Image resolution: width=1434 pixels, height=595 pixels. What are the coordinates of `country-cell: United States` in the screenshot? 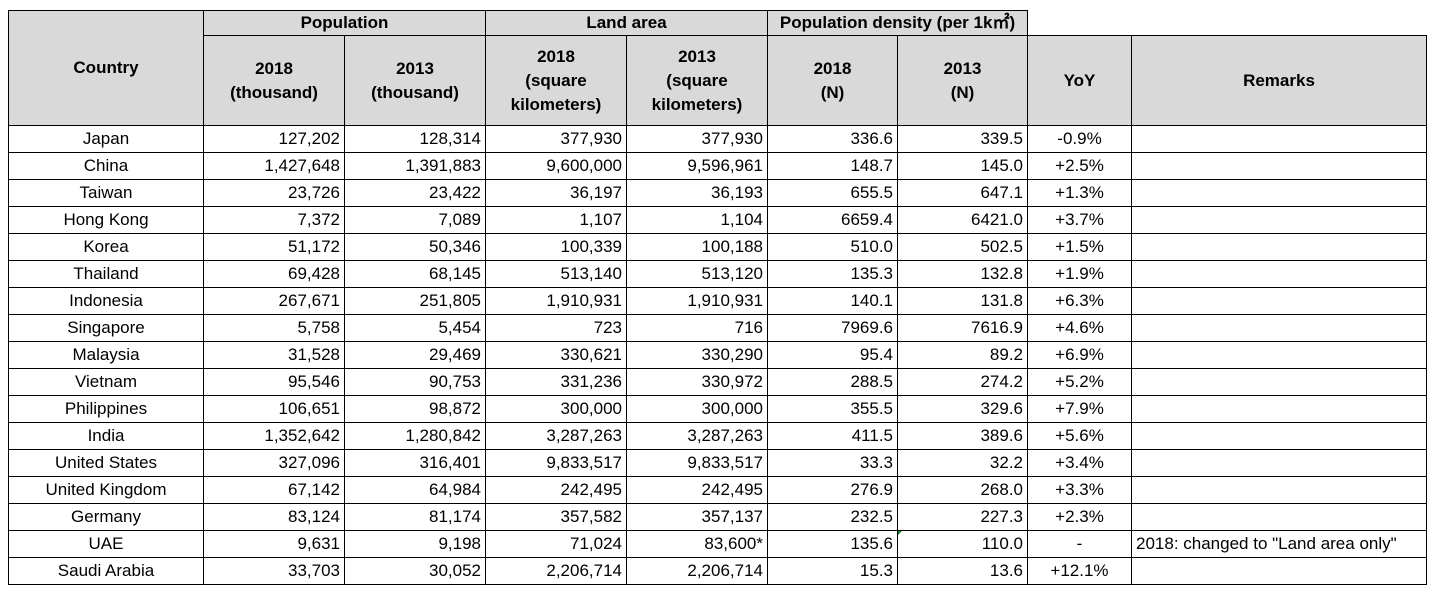 It's located at (106, 463).